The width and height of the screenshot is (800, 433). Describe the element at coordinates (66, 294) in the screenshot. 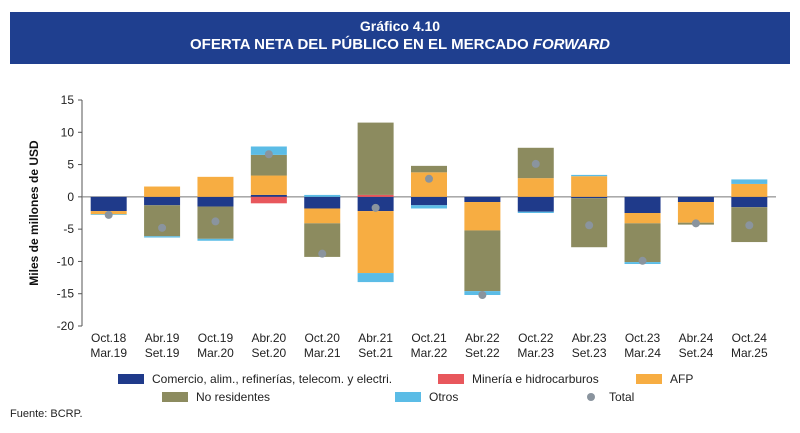

I see `y-tick-label: -15` at that location.